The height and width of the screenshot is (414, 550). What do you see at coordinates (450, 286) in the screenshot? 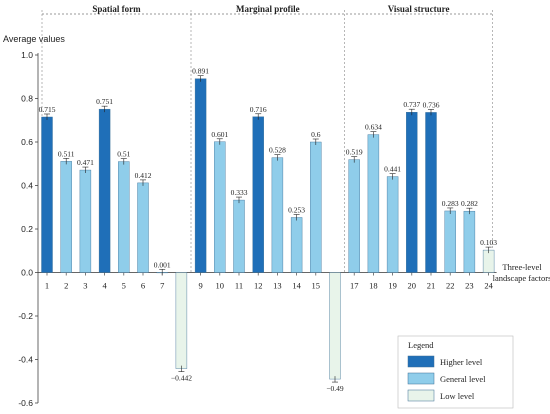
I see `x-tick-label: 22` at bounding box center [450, 286].